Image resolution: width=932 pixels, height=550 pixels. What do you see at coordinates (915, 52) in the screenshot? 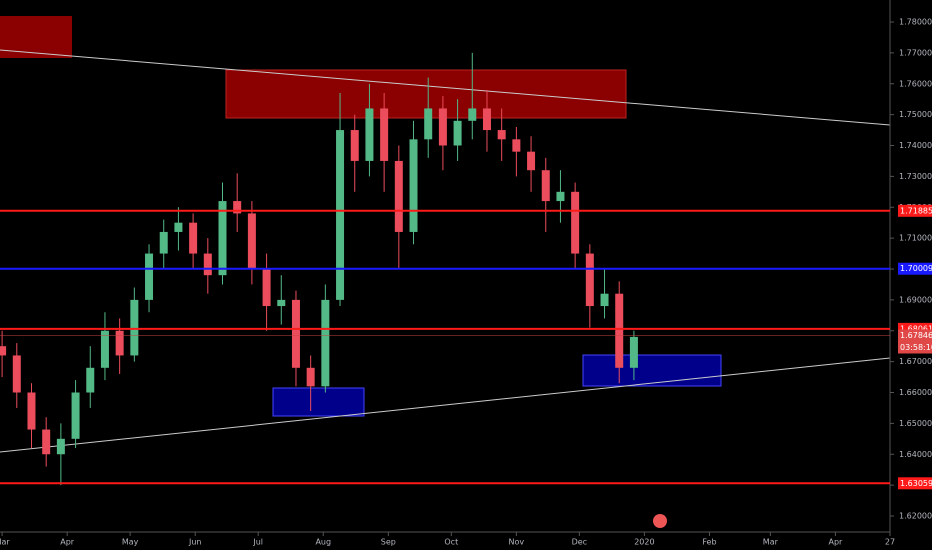
I see `y-tick-label: 1.77000` at bounding box center [915, 52].